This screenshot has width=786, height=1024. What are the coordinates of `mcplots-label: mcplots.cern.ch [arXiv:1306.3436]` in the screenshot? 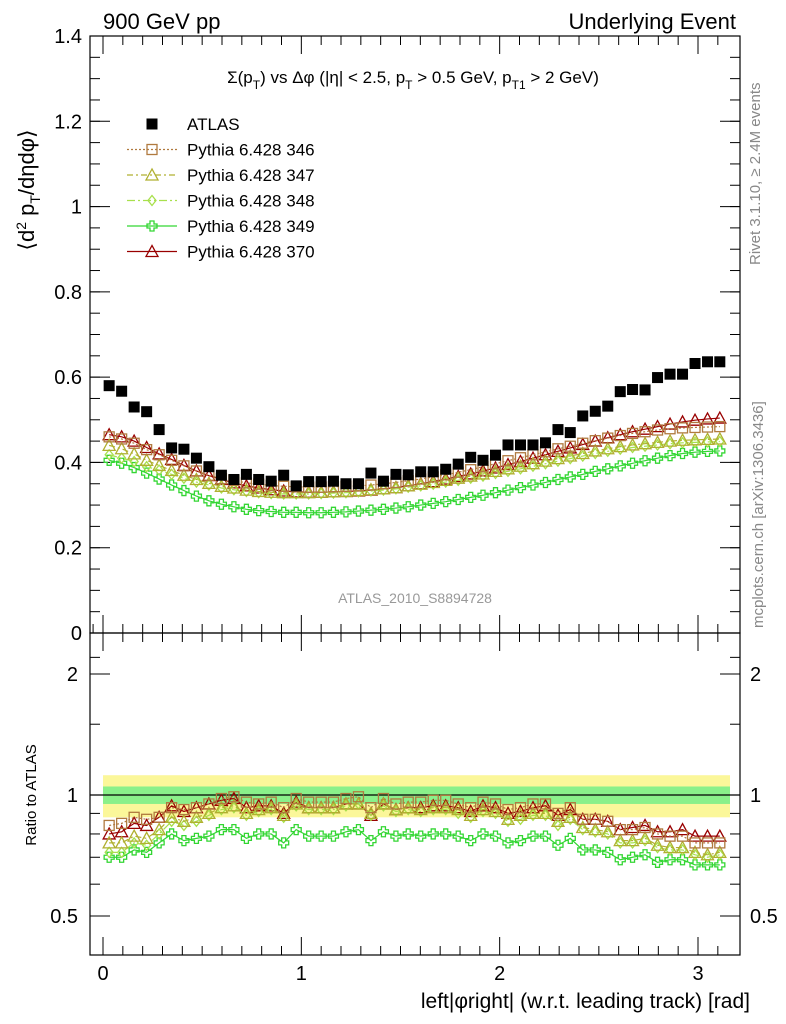 It's located at (758, 514).